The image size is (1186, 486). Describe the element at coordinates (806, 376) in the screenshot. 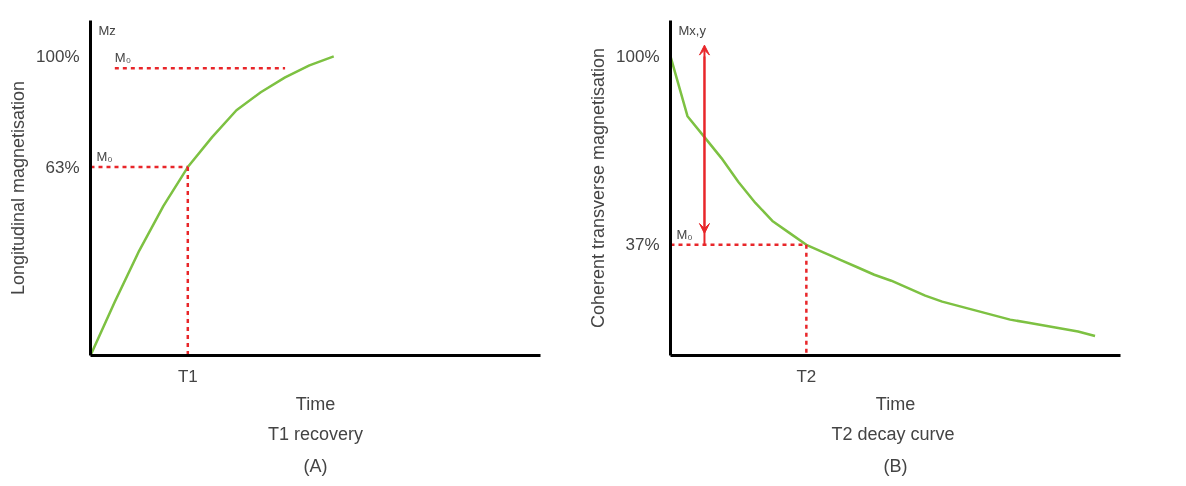

I see `x-tick-label: T2` at that location.